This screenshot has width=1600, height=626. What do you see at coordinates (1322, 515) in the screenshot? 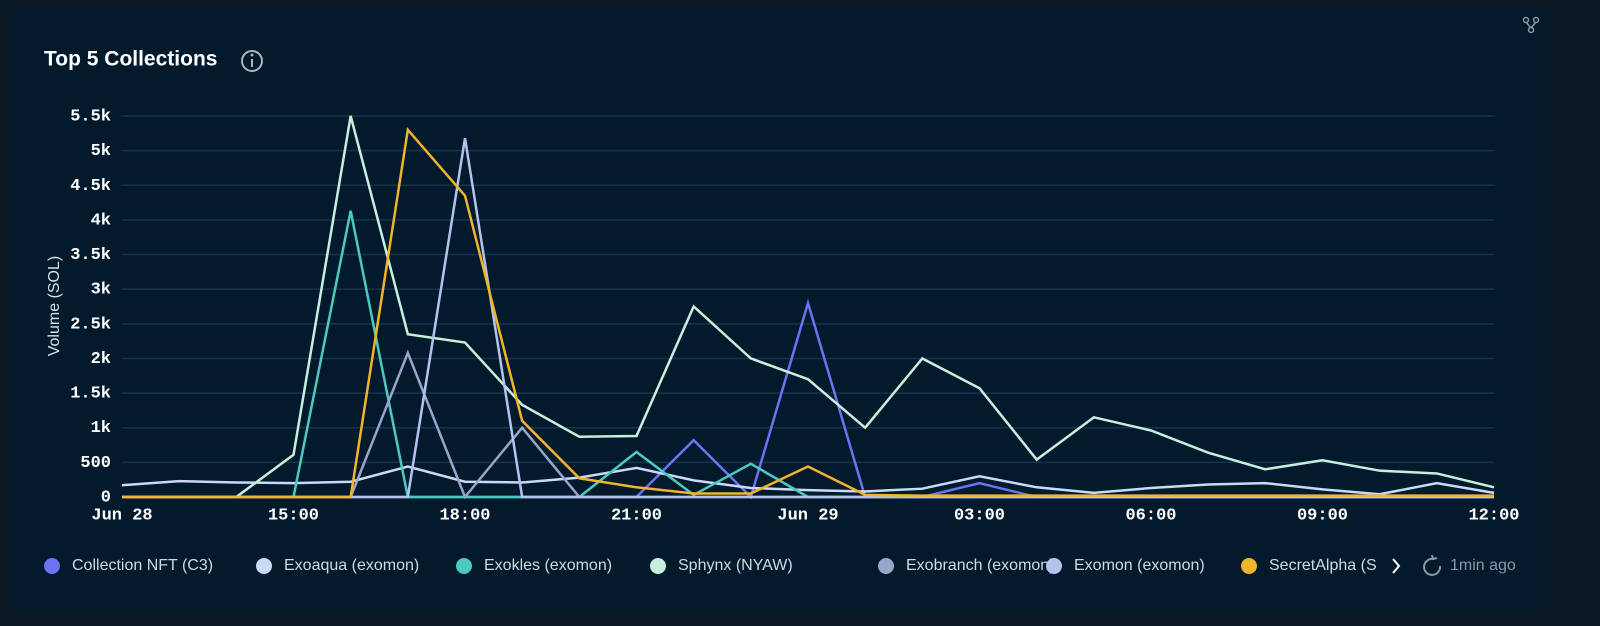
I see `x-tick-label: 09:00` at bounding box center [1322, 515].